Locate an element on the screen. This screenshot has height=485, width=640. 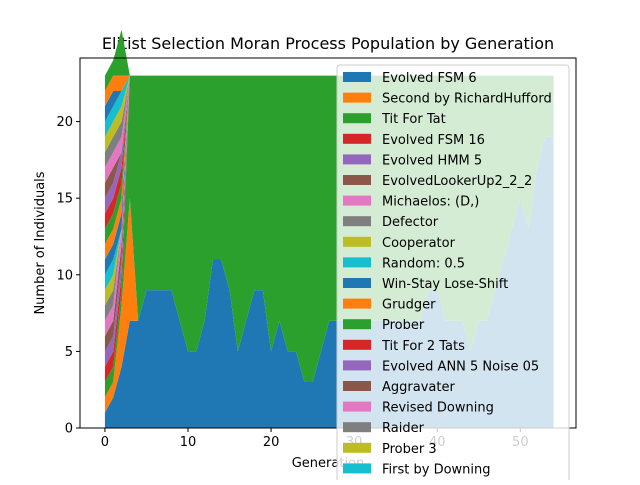
legend-label: Michaelos: (D,) is located at coordinates (430, 202).